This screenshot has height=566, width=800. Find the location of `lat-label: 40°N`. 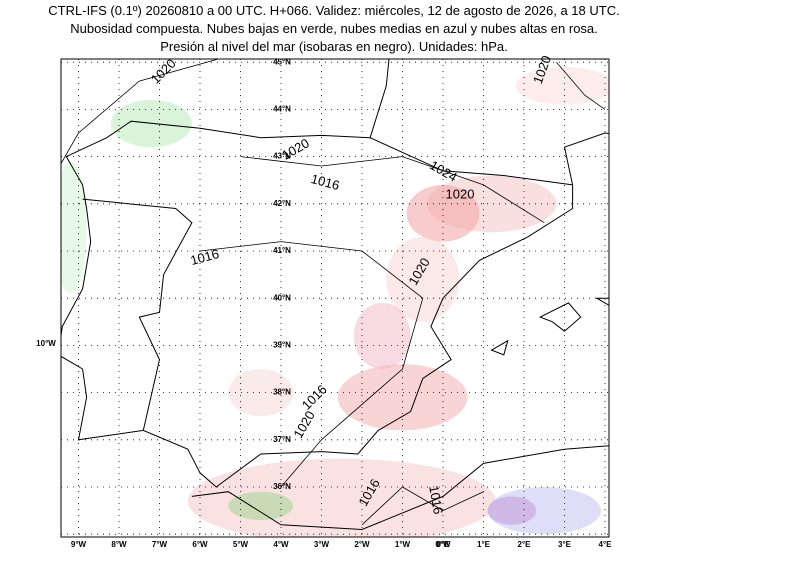

lat-label: 40°N is located at coordinates (282, 297).